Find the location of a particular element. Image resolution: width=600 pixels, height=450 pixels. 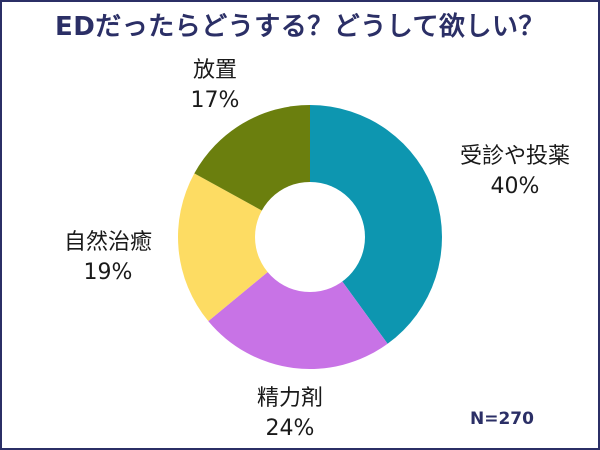

slice-name: 精力剤 is located at coordinates (289, 398).